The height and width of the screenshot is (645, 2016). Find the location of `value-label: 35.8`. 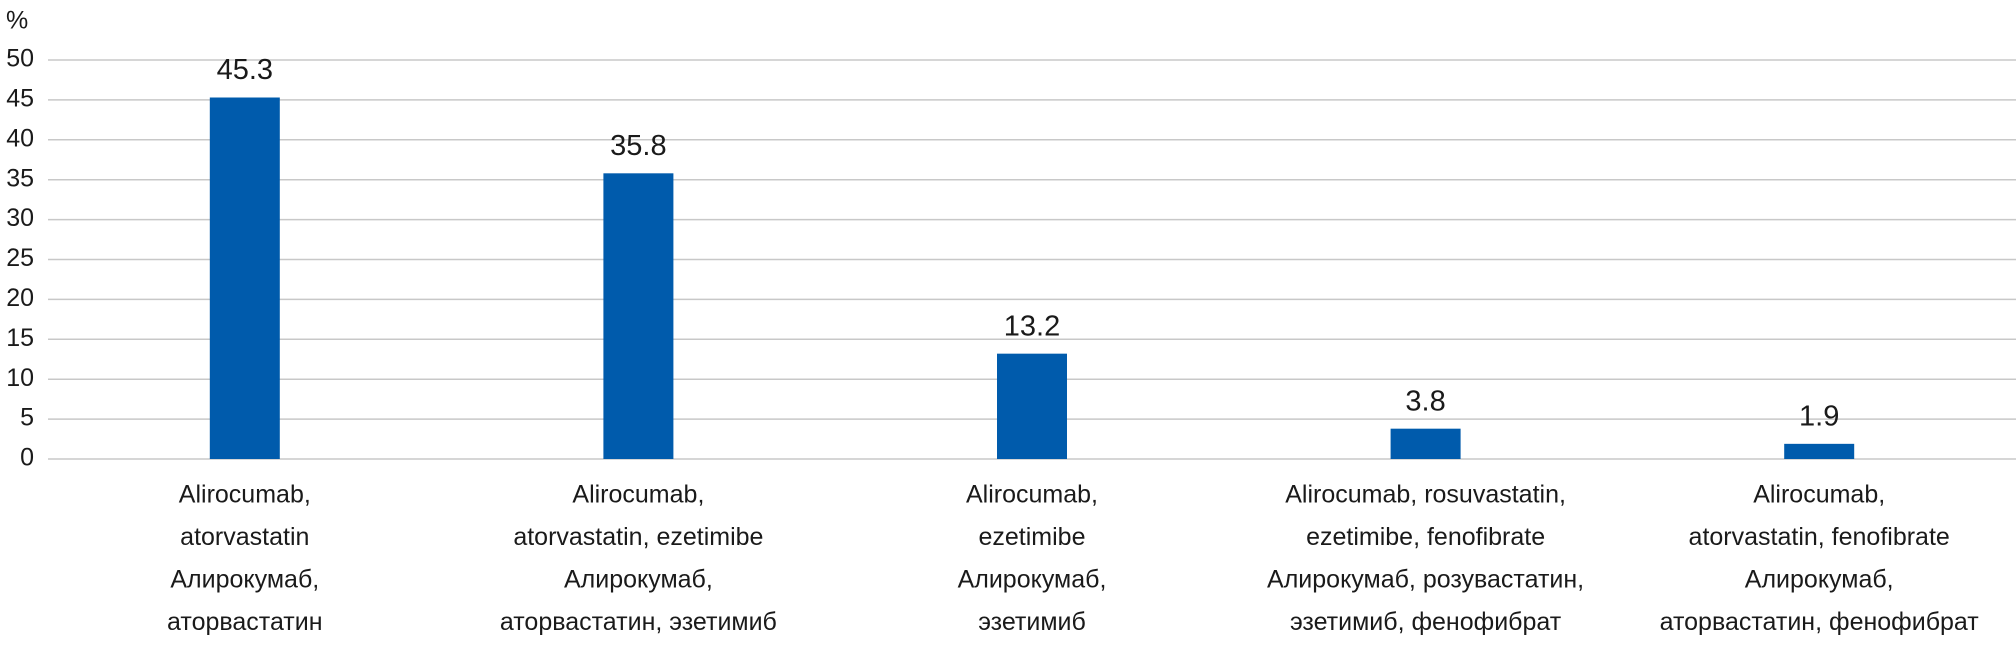

value-label: 35.8 is located at coordinates (638, 146).